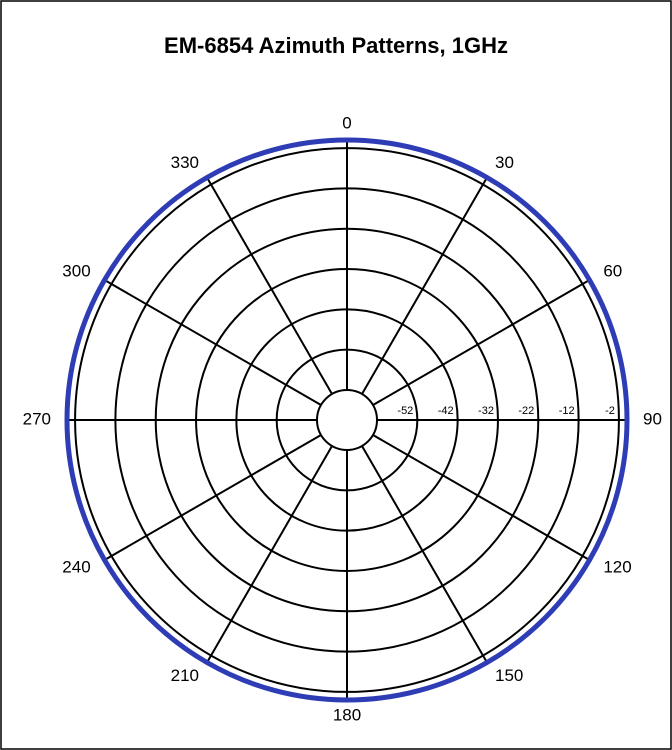 The height and width of the screenshot is (750, 672). What do you see at coordinates (405, 411) in the screenshot?
I see `ring-label: -52` at bounding box center [405, 411].